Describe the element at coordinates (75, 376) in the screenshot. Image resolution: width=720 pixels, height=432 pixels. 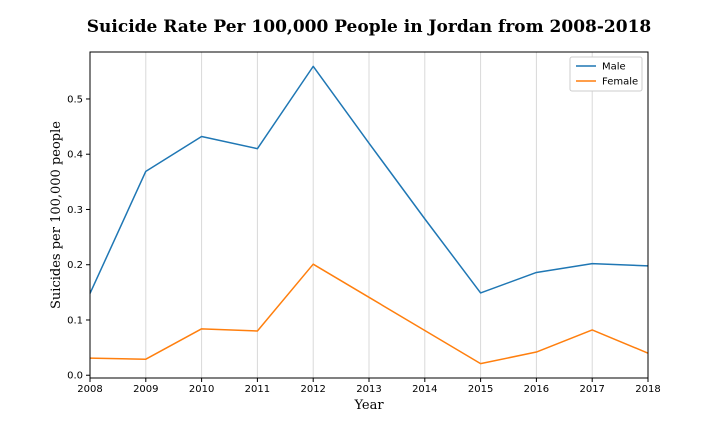
I see `y-tick-label: 0.0` at that location.